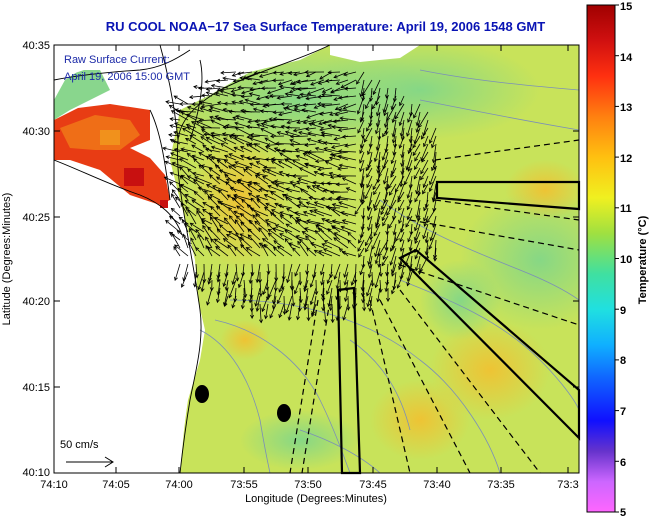  Describe the element at coordinates (617, 258) in the screenshot. I see `colorbar-ticks` at that location.